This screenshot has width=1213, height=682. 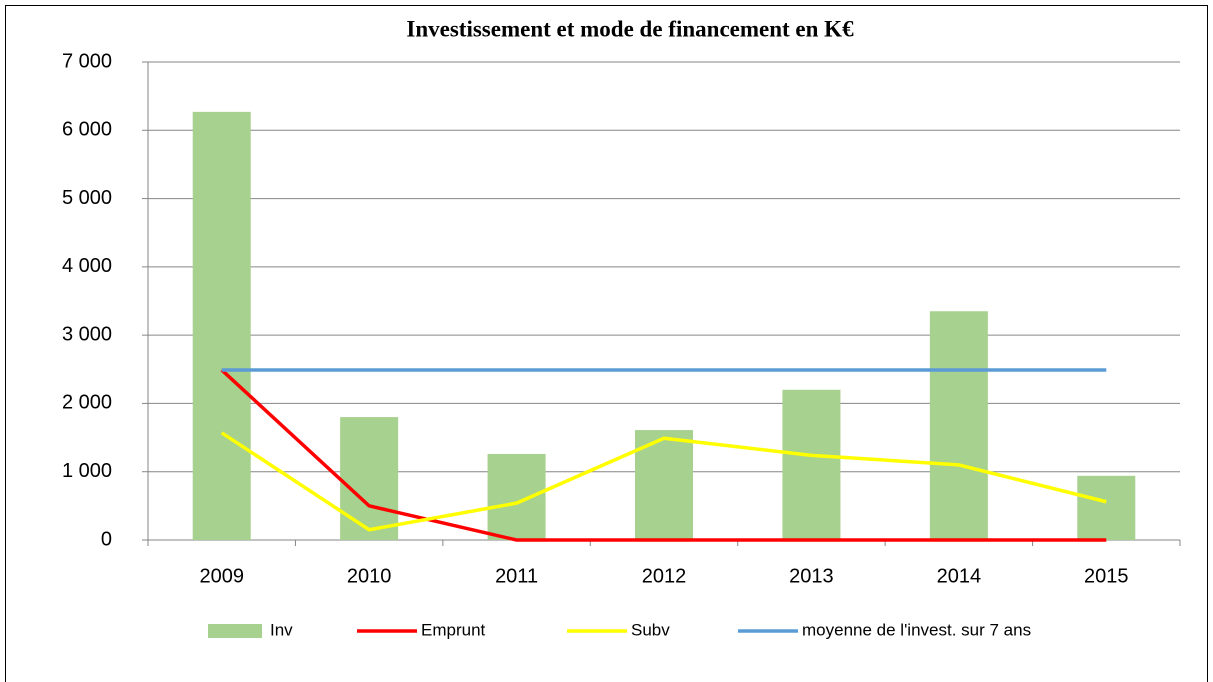 What do you see at coordinates (87, 266) in the screenshot?
I see `y-tick-label: 4 000` at bounding box center [87, 266].